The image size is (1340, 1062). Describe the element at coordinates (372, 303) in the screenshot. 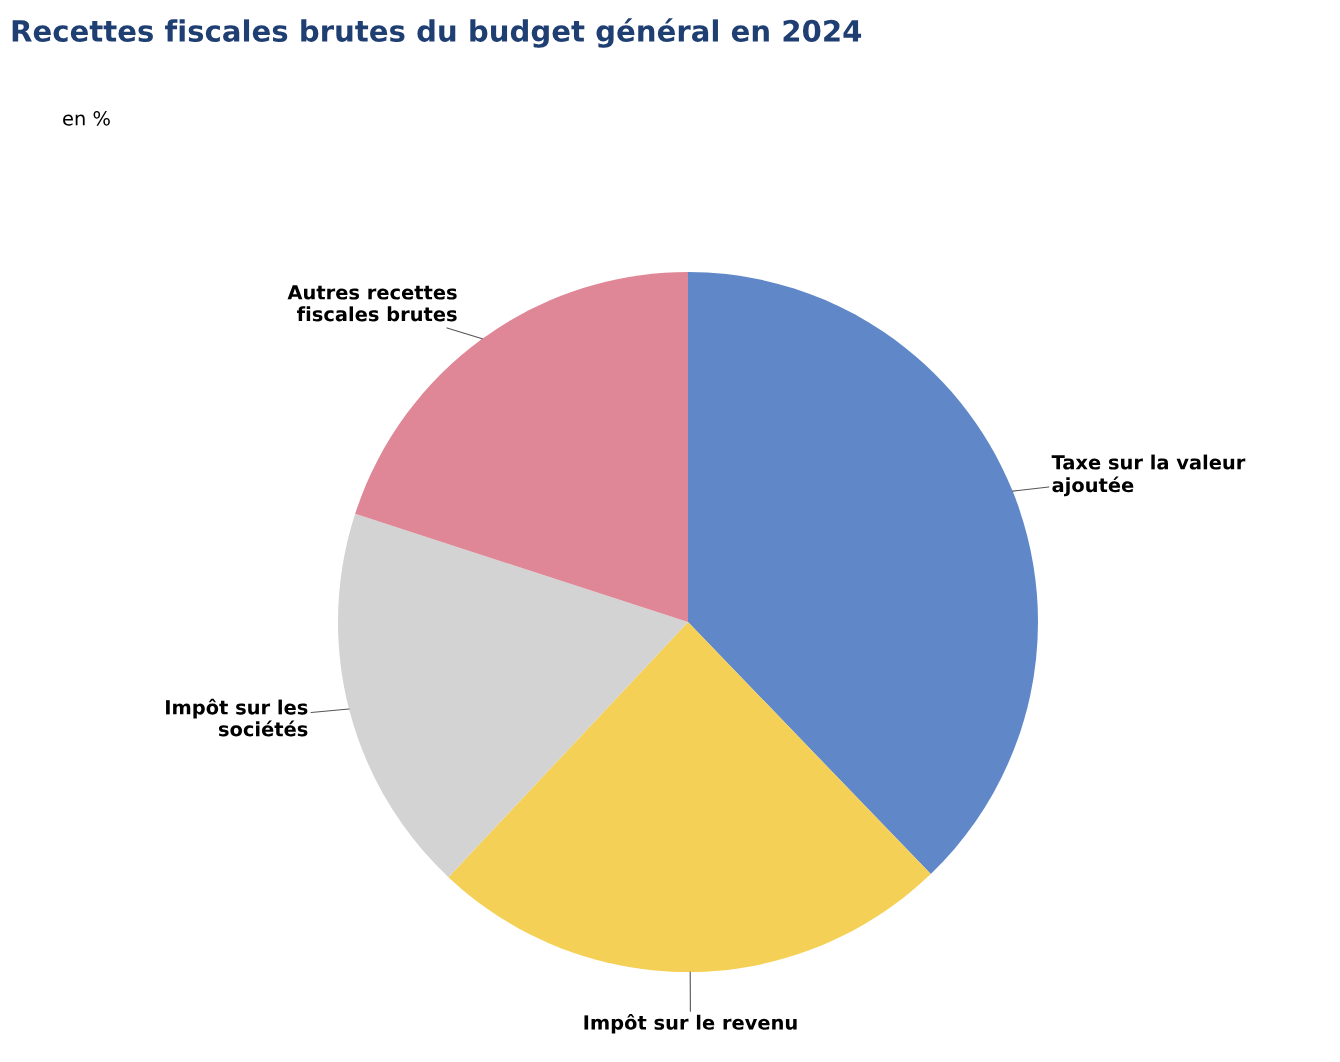

I see `slice-label: Autres recettes fiscales brutes` at that location.